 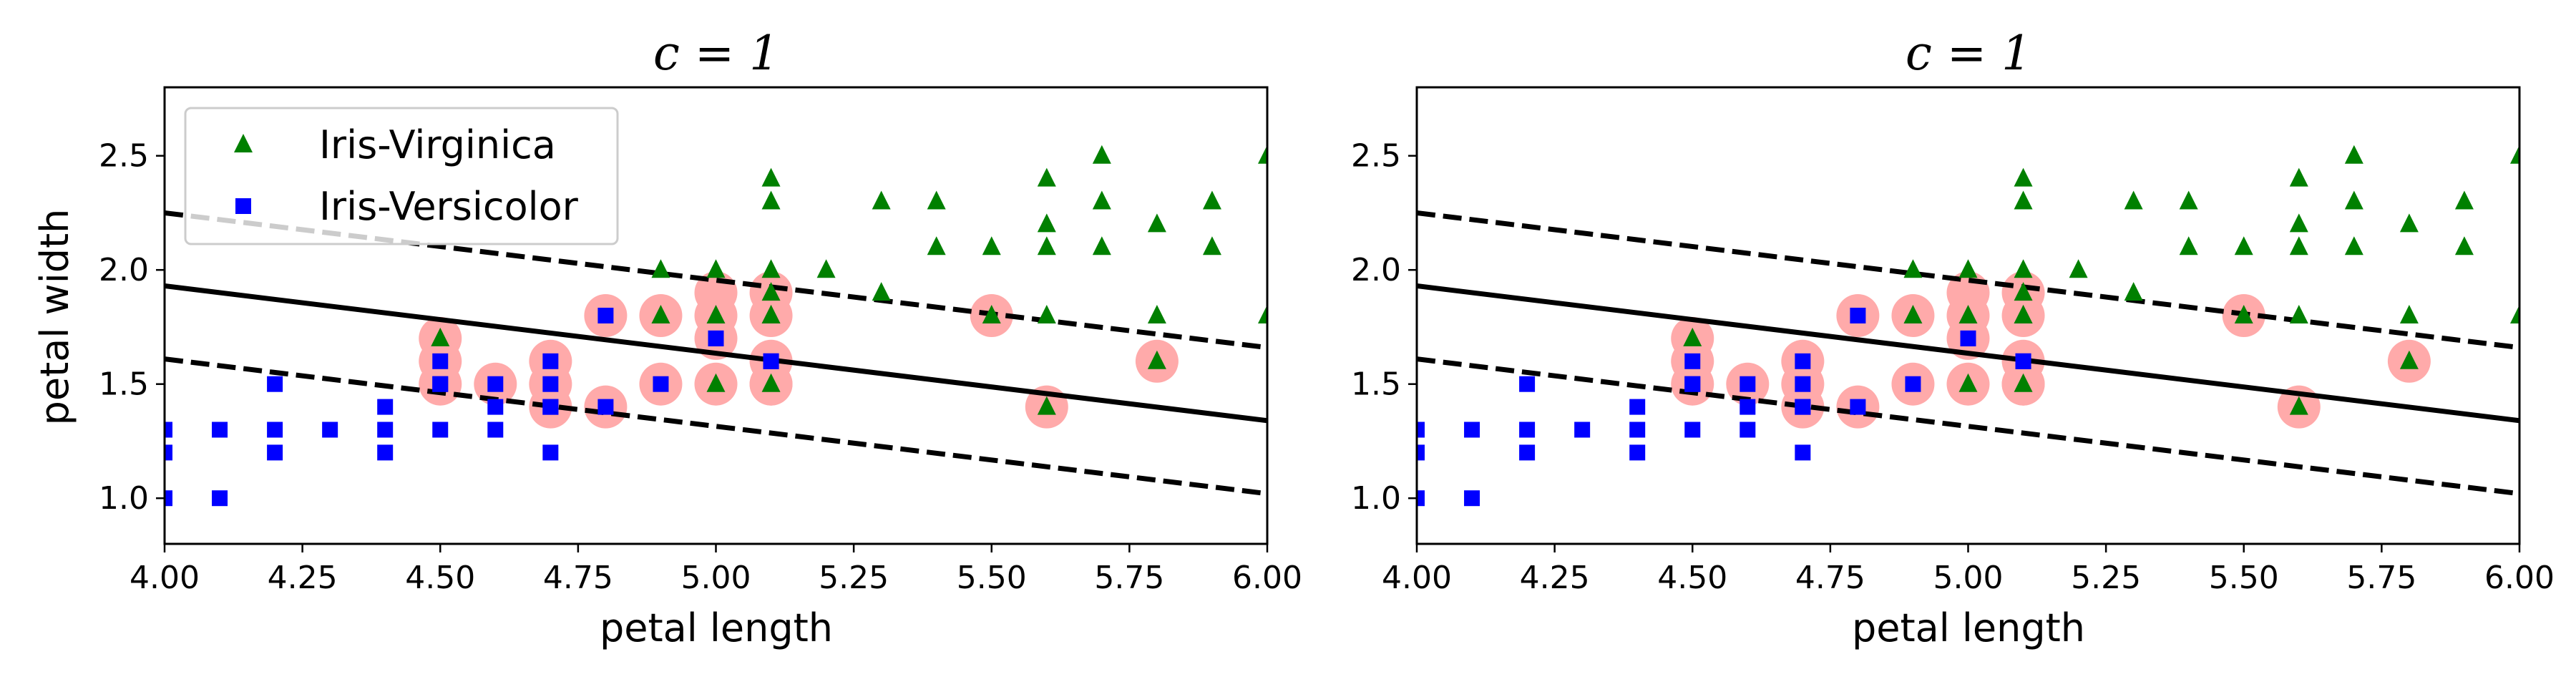 What do you see at coordinates (124, 270) in the screenshot?
I see `y-tick-label: 2.0` at bounding box center [124, 270].